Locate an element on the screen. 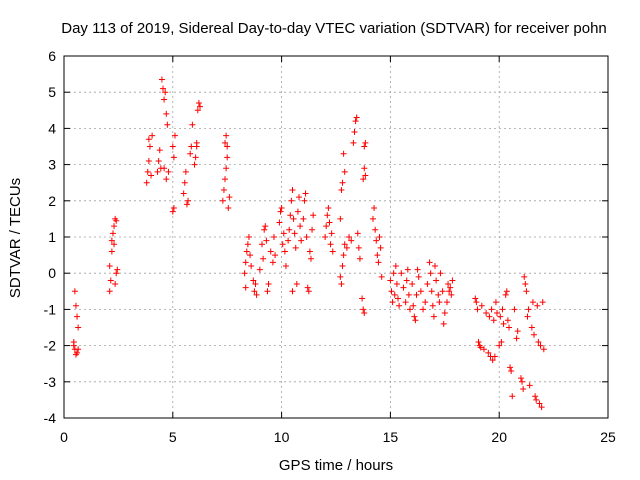 This screenshot has height=480, width=640. x-tick-label: 20 is located at coordinates (499, 437).